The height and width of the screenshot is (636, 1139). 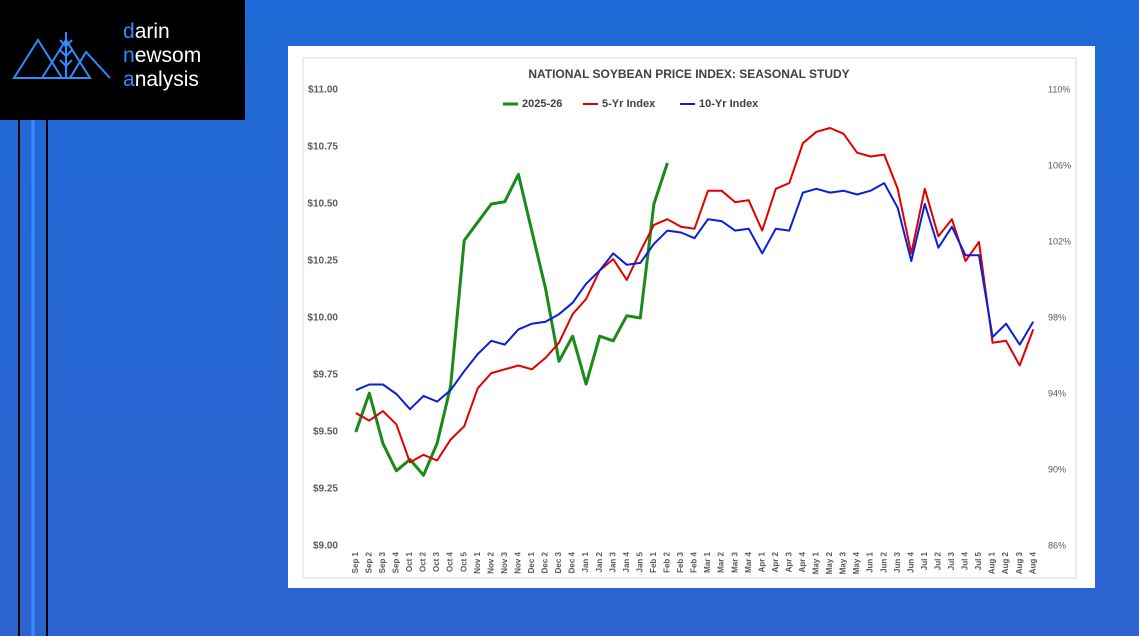 What do you see at coordinates (531, 562) in the screenshot?
I see `x-tick-label: Dec 1` at bounding box center [531, 562].